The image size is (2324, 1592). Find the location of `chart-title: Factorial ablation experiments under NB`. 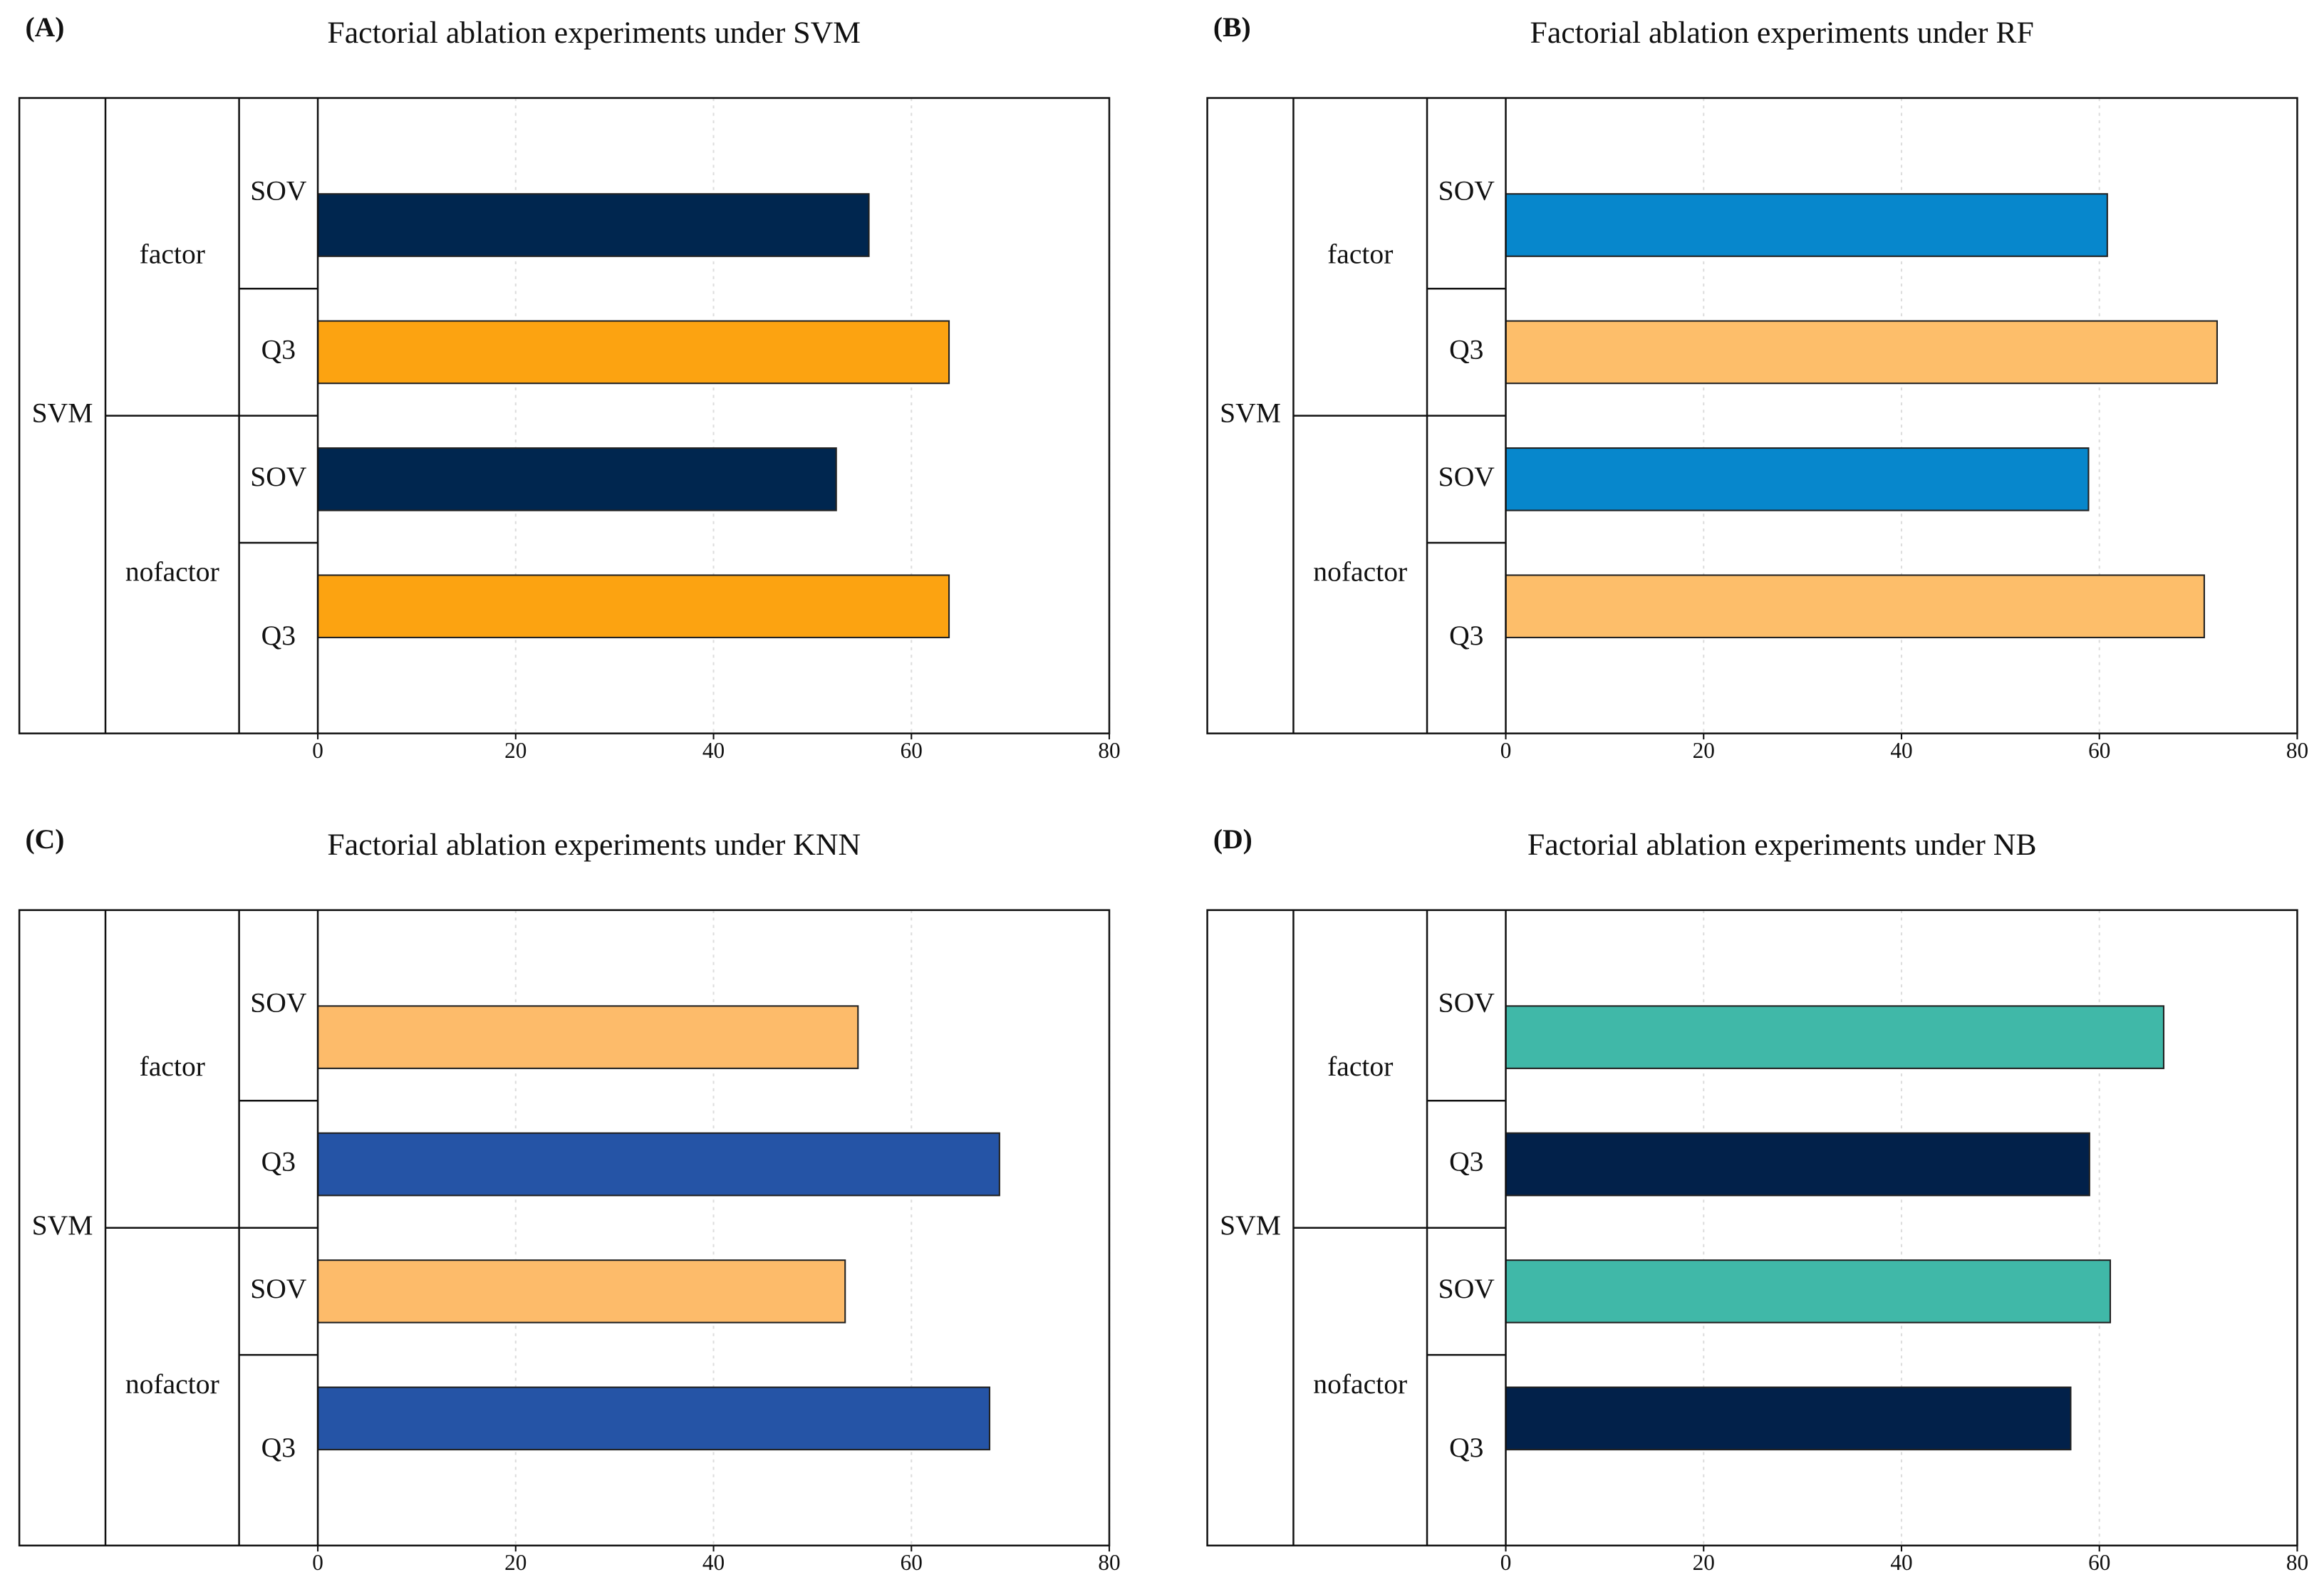

chart-title: Factorial ablation experiments under NB is located at coordinates (1782, 845).